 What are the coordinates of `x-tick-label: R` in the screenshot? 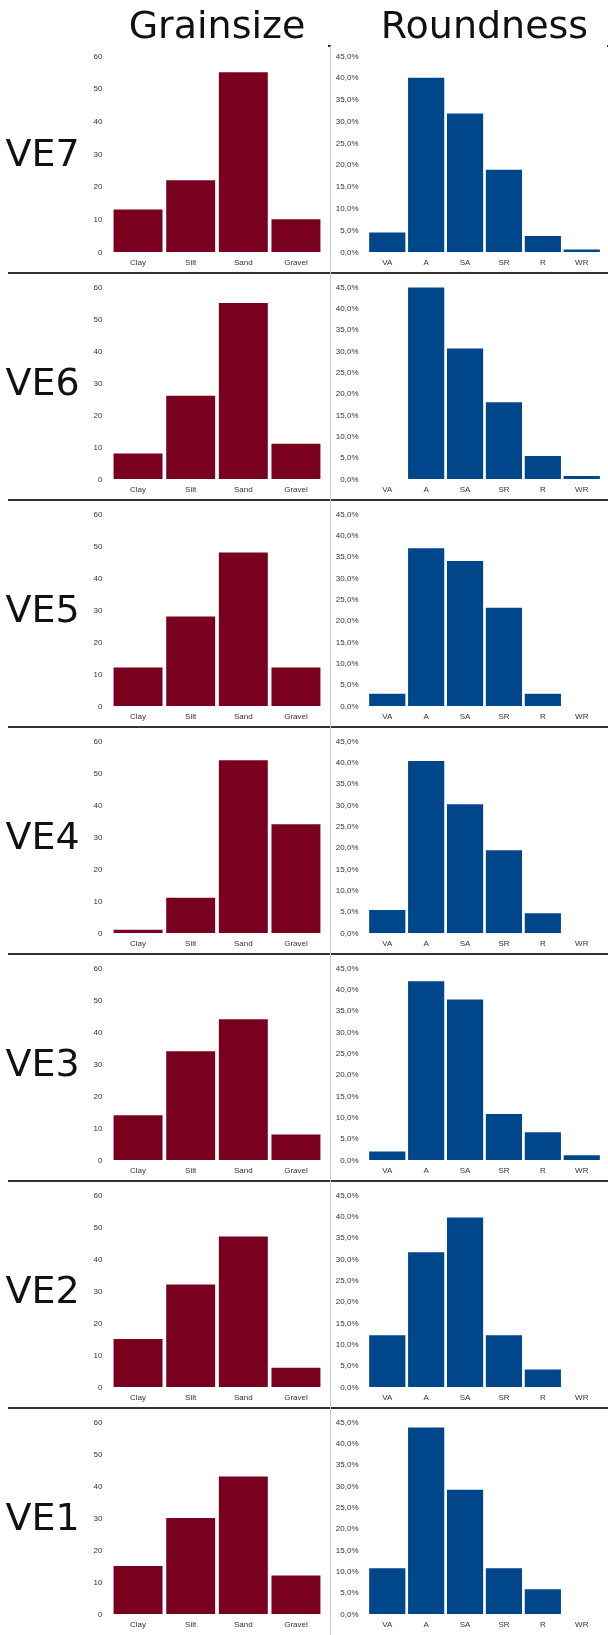 It's located at (542, 943).